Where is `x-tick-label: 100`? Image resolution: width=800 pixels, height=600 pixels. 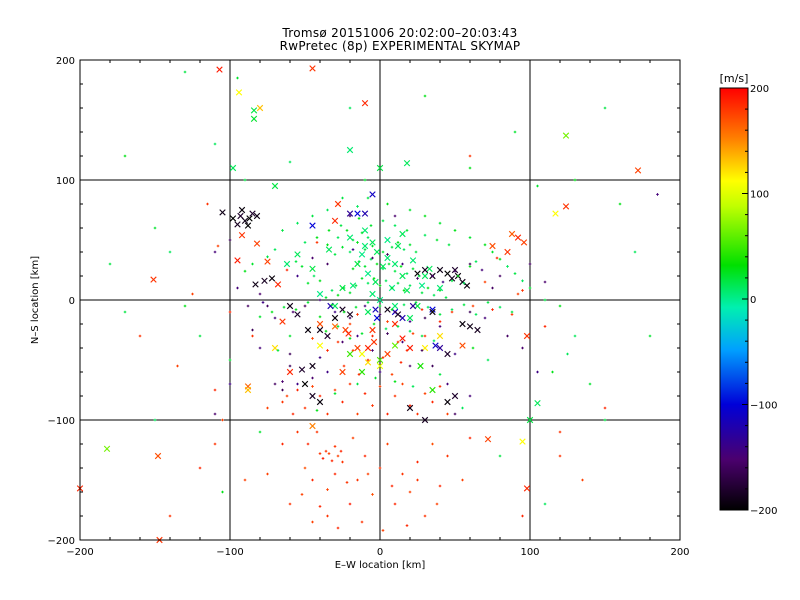
x-tick-label: 100 is located at coordinates (529, 552).